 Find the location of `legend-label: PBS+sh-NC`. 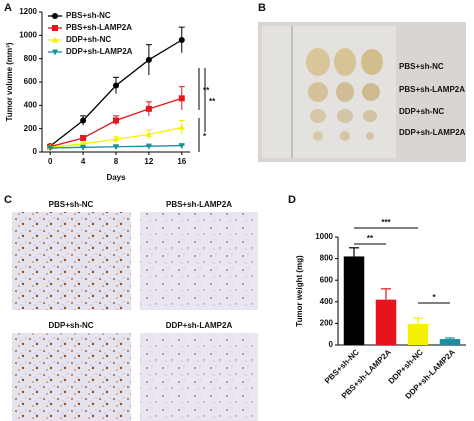

legend-label: PBS+sh-NC is located at coordinates (88, 15).